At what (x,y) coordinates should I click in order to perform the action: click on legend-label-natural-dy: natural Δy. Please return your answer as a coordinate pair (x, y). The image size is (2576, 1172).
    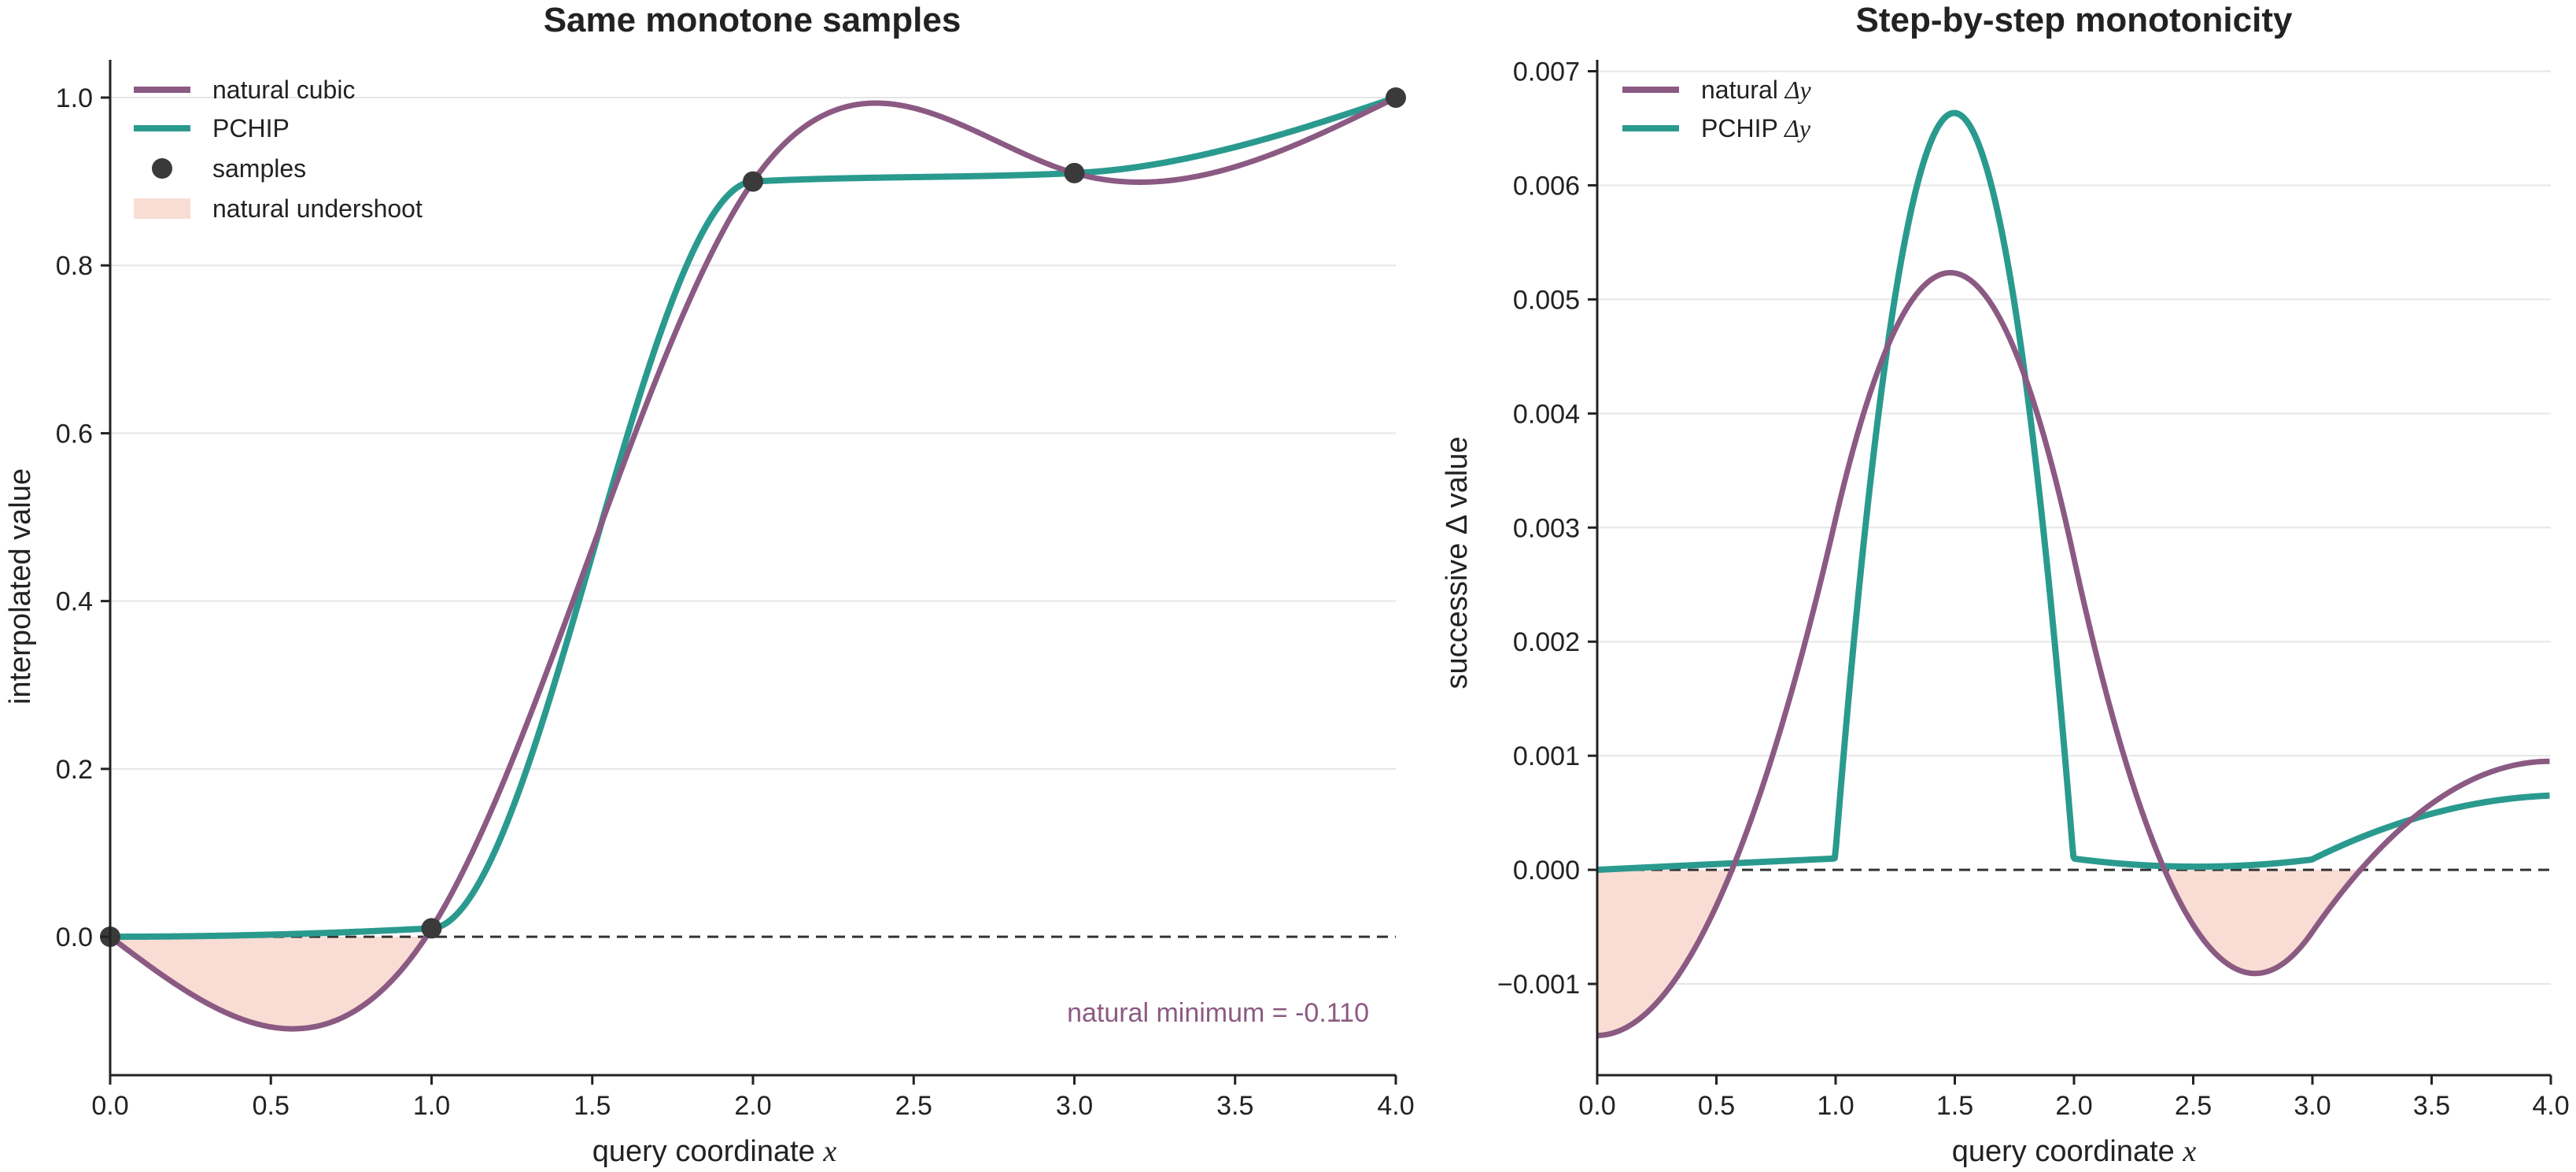
    Looking at the image, I should click on (1757, 90).